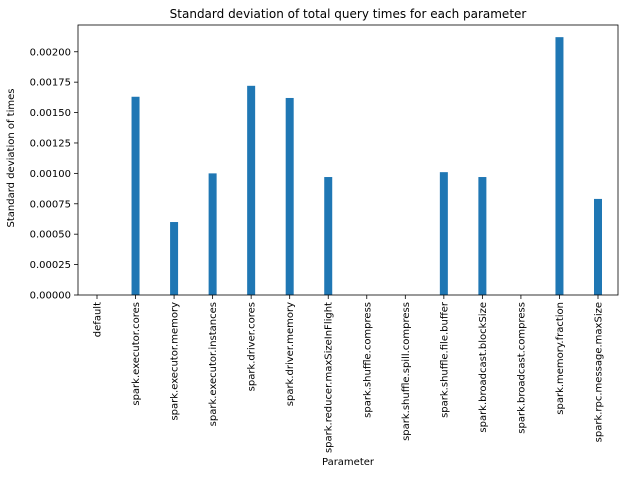 The image size is (634, 478). What do you see at coordinates (50, 235) in the screenshot?
I see `y-tick-label-2: 0.00050` at bounding box center [50, 235].